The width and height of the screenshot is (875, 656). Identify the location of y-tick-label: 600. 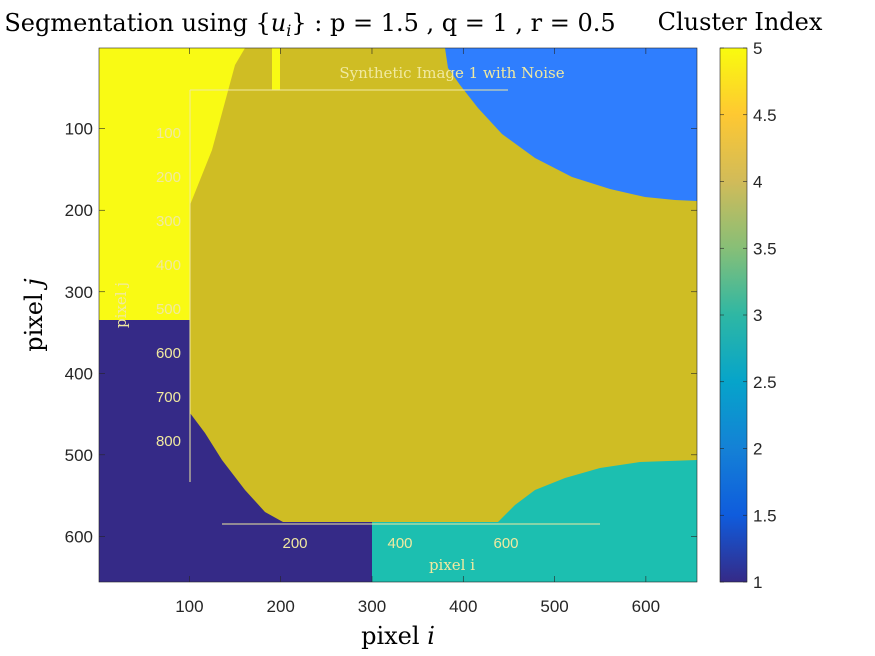
(79, 536).